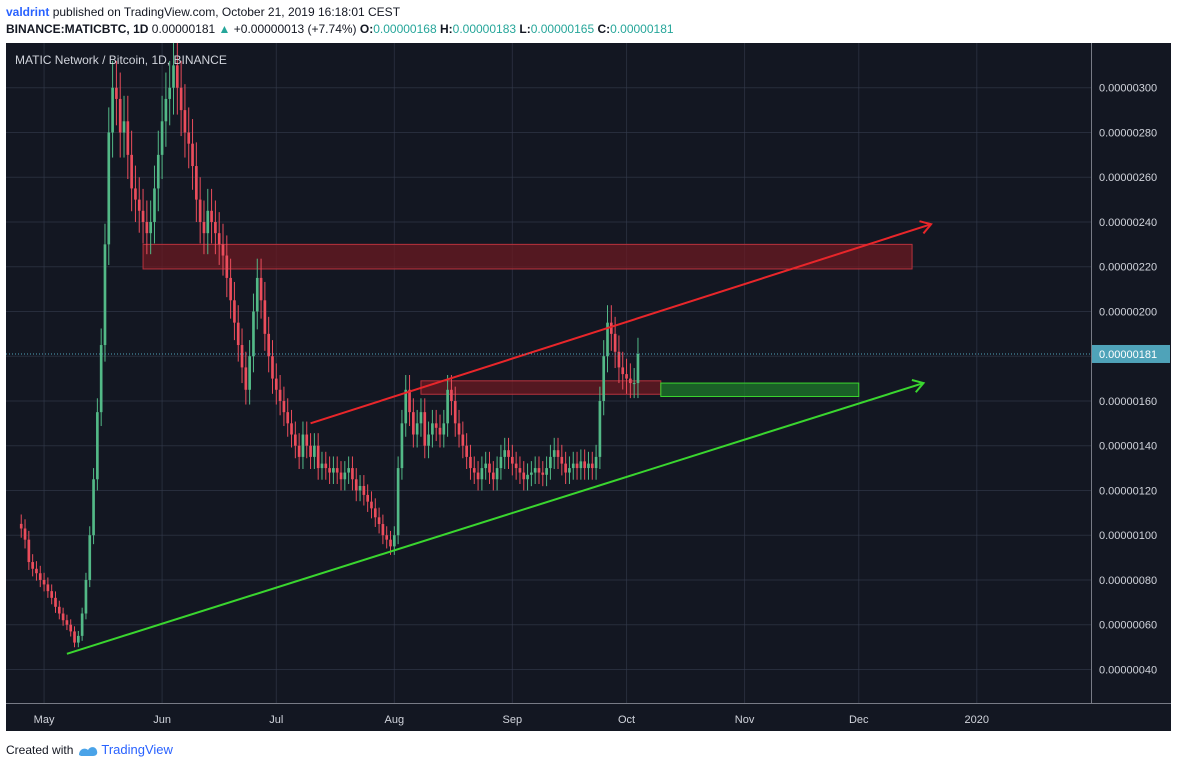  Describe the element at coordinates (89, 749) in the screenshot. I see `footer: Created with TradingView` at that location.